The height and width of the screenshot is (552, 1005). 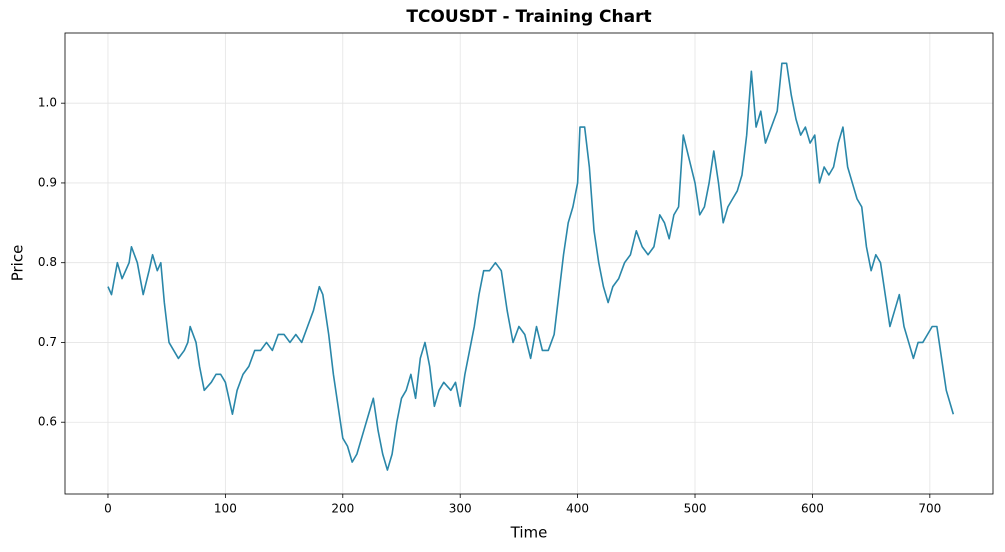 I want to click on y-tick-label: 0.8, so click(x=47, y=262).